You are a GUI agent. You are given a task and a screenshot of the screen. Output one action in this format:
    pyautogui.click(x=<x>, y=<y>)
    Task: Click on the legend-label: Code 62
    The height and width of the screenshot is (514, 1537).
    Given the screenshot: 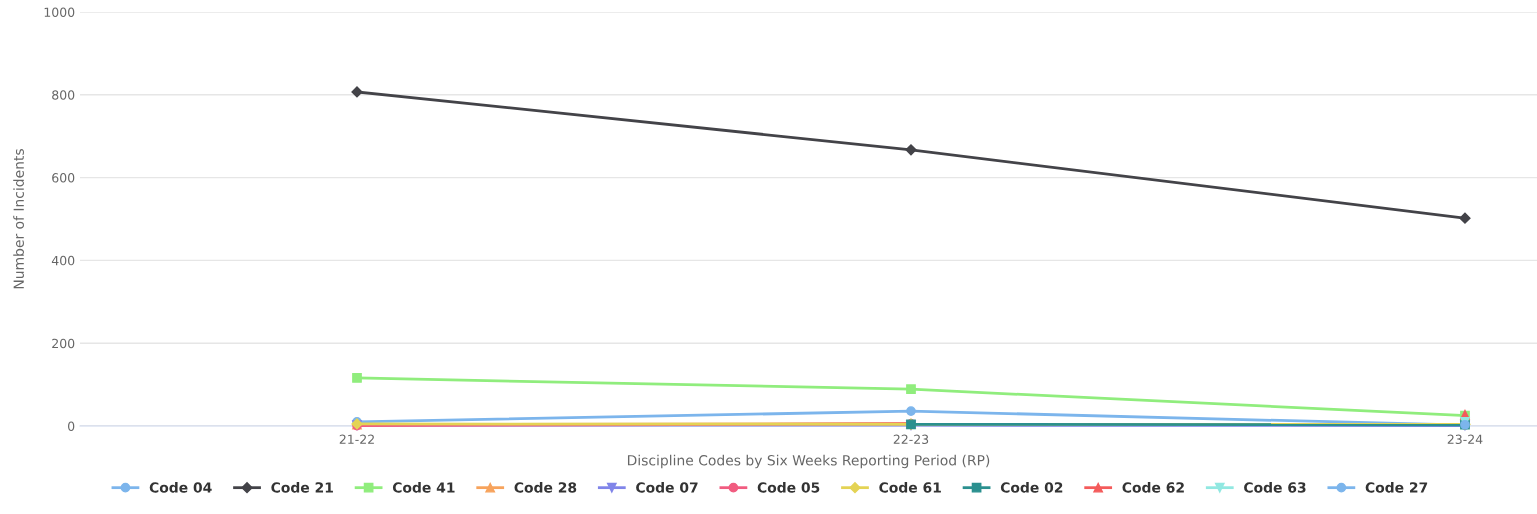 What is the action you would take?
    pyautogui.click(x=1153, y=487)
    